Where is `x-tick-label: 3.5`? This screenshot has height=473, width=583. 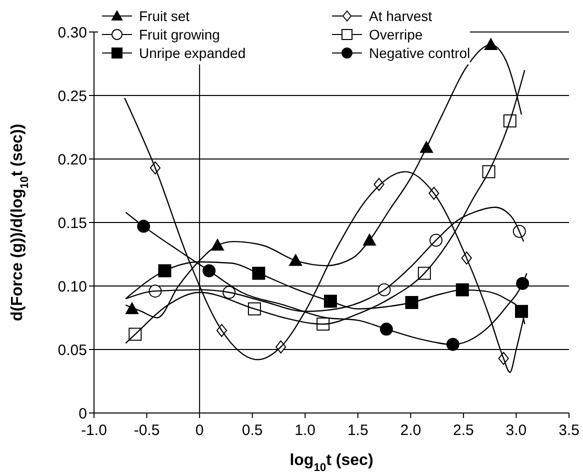
x-tick-label: 3.5 is located at coordinates (569, 430).